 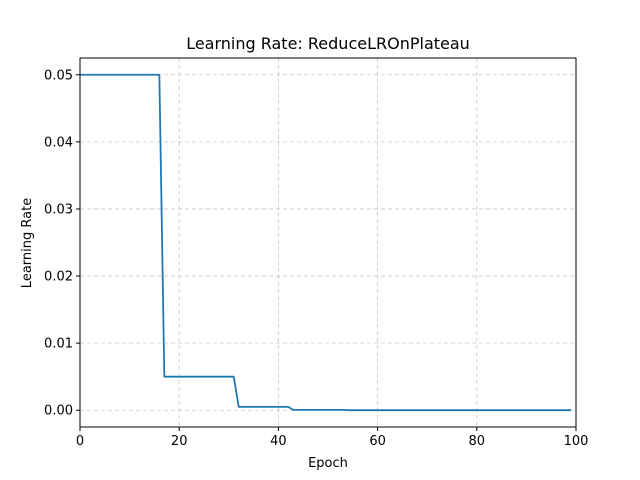 What do you see at coordinates (328, 43) in the screenshot?
I see `chart-title: Learning Rate: ReduceLROnPlateau` at bounding box center [328, 43].